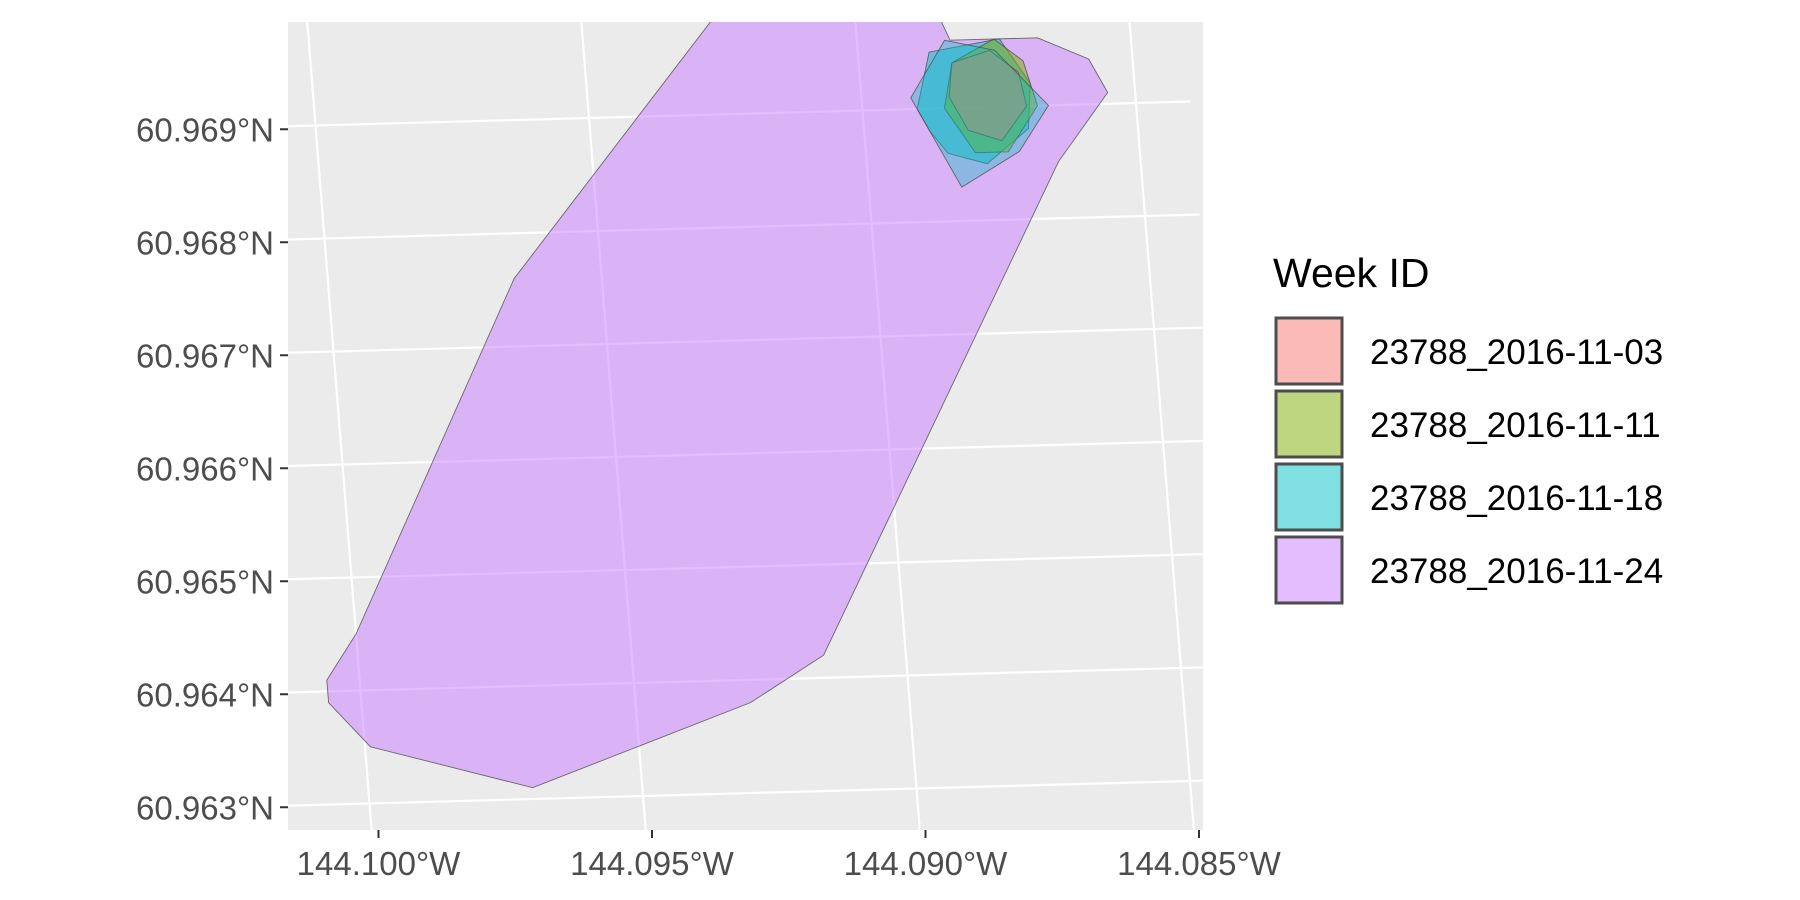 Image resolution: width=1800 pixels, height=900 pixels. What do you see at coordinates (1515, 425) in the screenshot?
I see `legend-label-1: 23788_2016-11-11` at bounding box center [1515, 425].